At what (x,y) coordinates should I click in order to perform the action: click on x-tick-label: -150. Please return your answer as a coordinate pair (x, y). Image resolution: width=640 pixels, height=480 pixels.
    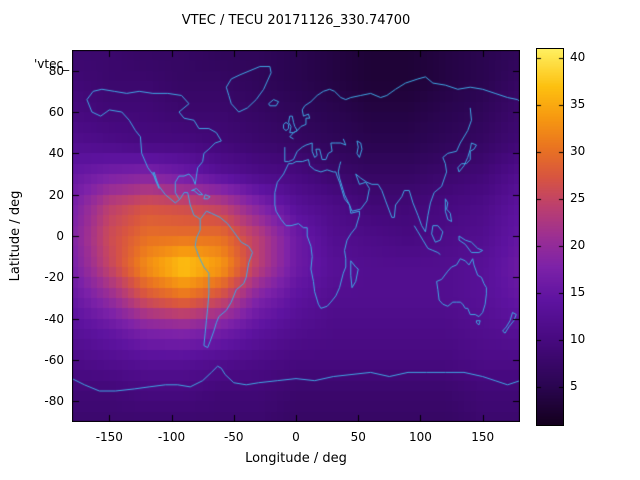
    Looking at the image, I should click on (109, 437).